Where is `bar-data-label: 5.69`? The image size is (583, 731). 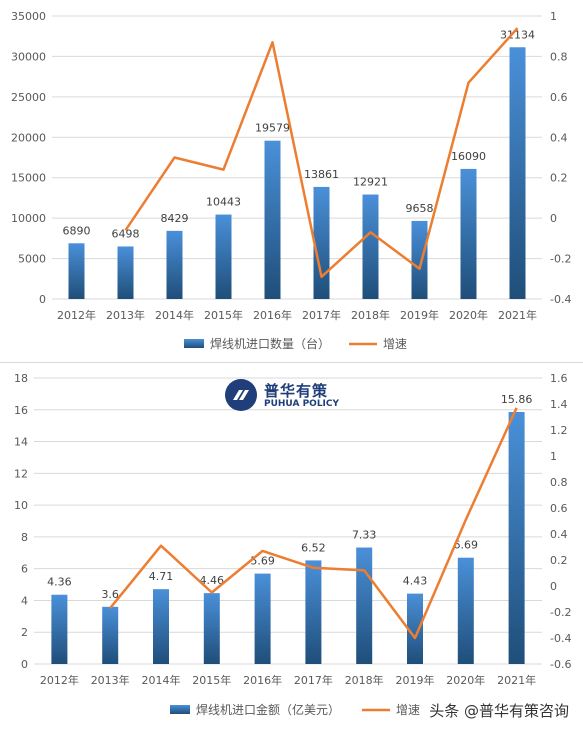 bar-data-label: 5.69 is located at coordinates (262, 561).